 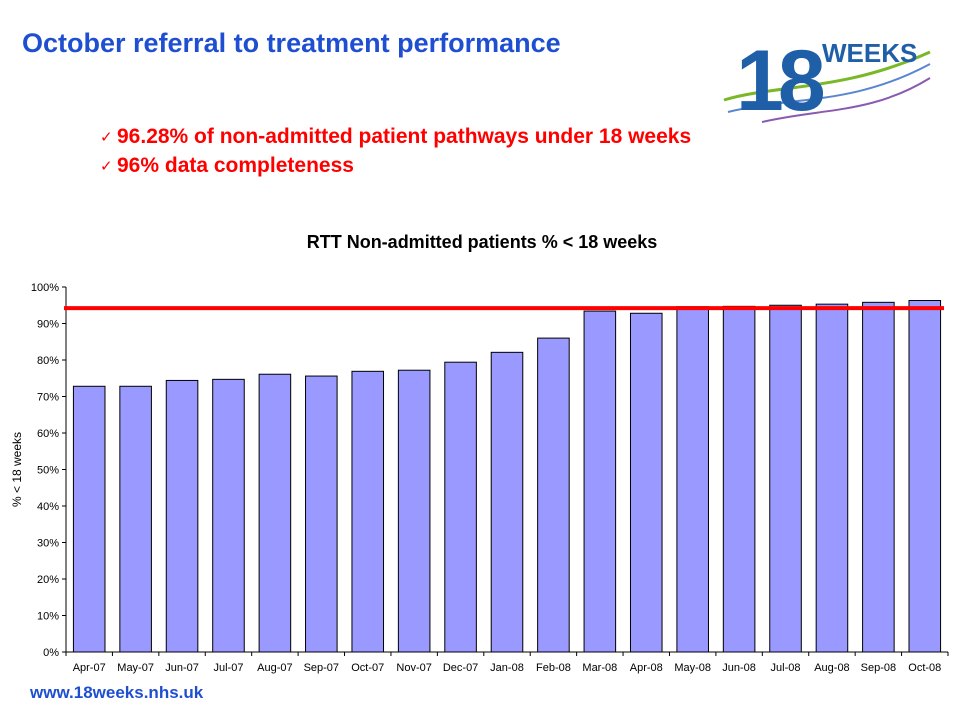 What do you see at coordinates (48, 361) in the screenshot?
I see `y-tick-label: 80%` at bounding box center [48, 361].